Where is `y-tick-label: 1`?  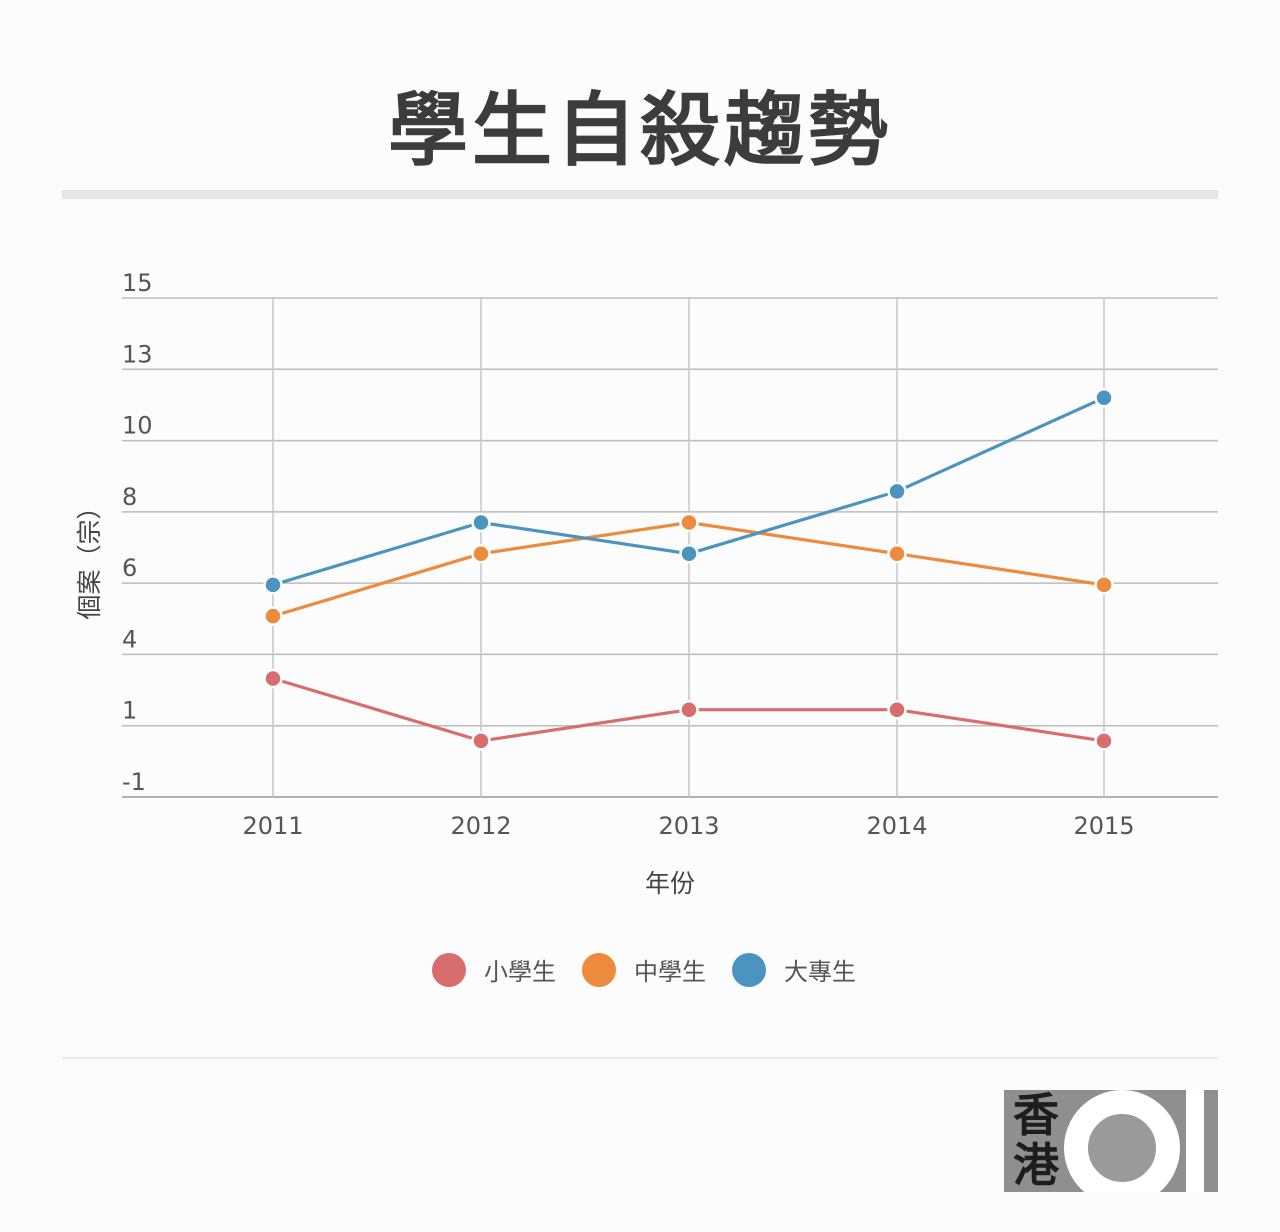 y-tick-label: 1 is located at coordinates (129, 711).